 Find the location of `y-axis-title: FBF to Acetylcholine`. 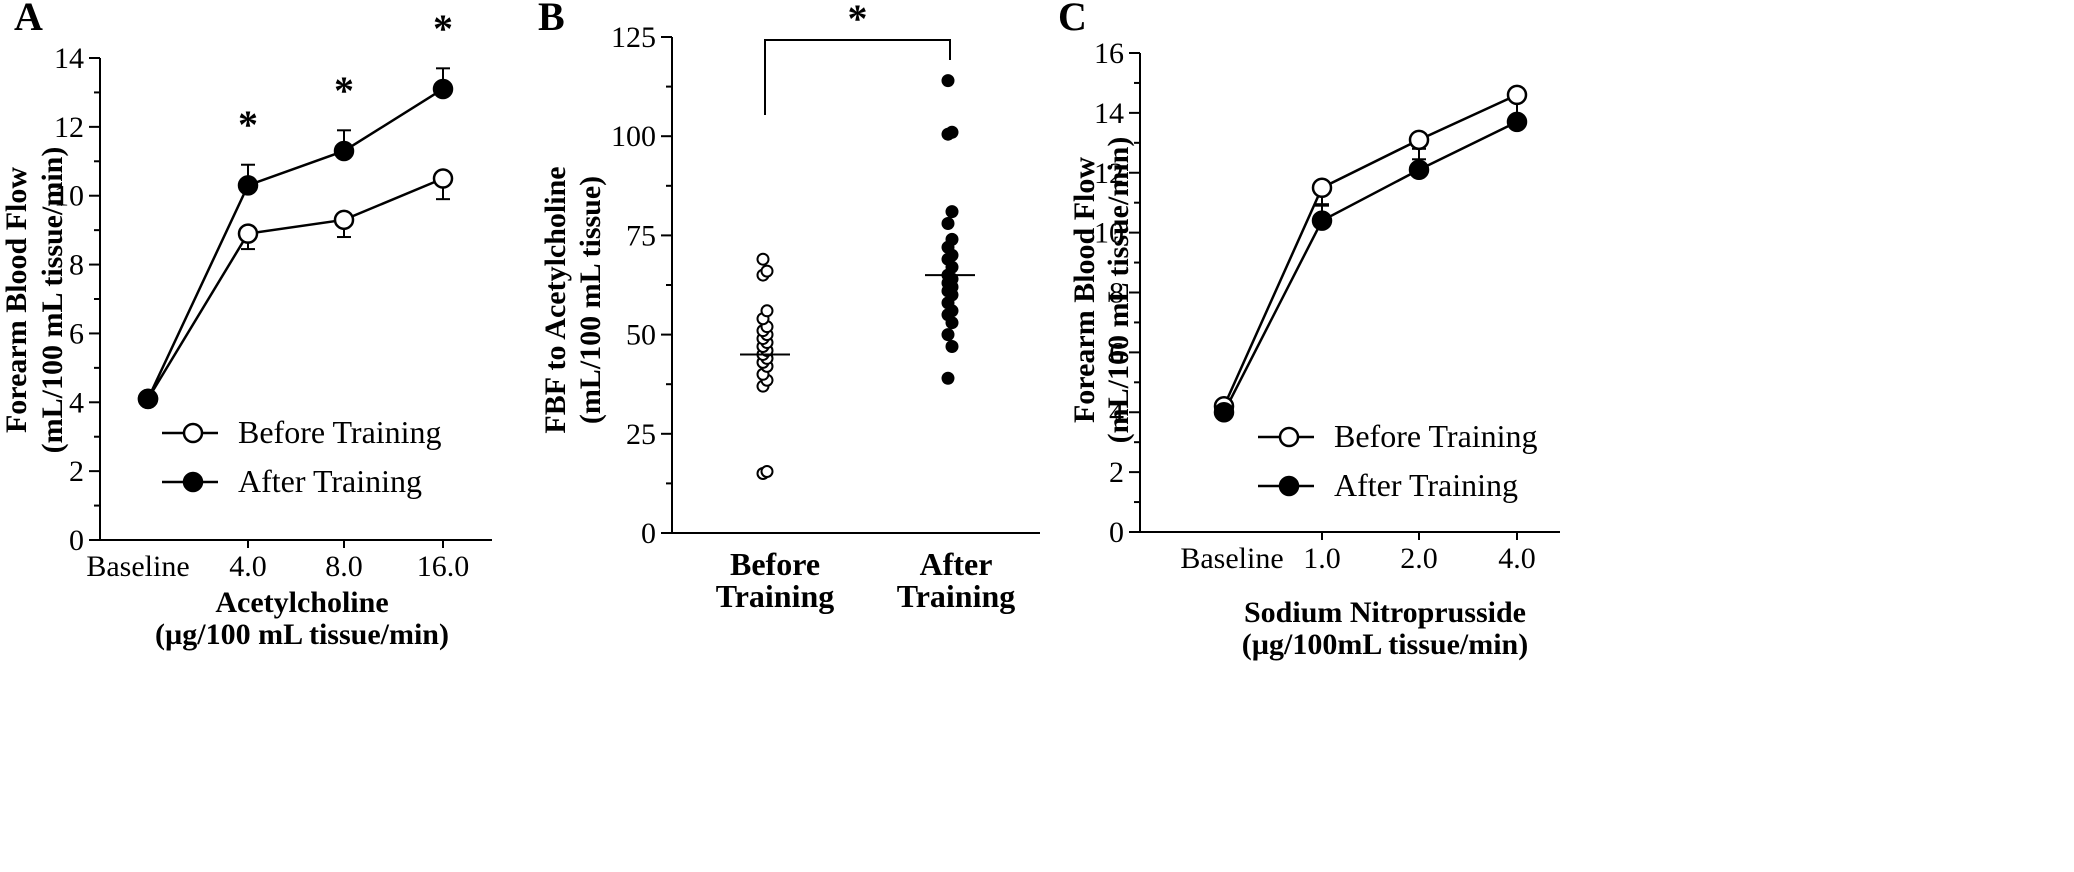

y-axis-title: FBF to Acetylcholine is located at coordinates (555, 299).